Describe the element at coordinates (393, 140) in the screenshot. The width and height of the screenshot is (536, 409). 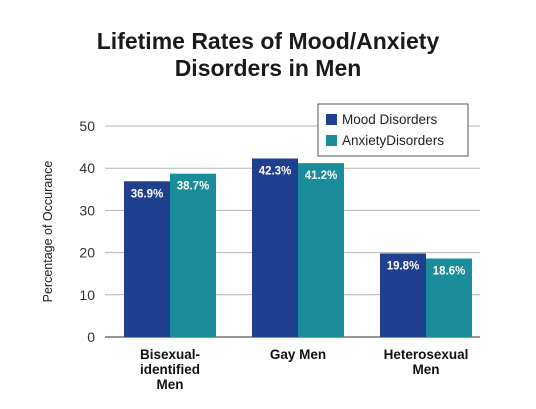
I see `legend-label-1: AnxietyDisorders` at that location.